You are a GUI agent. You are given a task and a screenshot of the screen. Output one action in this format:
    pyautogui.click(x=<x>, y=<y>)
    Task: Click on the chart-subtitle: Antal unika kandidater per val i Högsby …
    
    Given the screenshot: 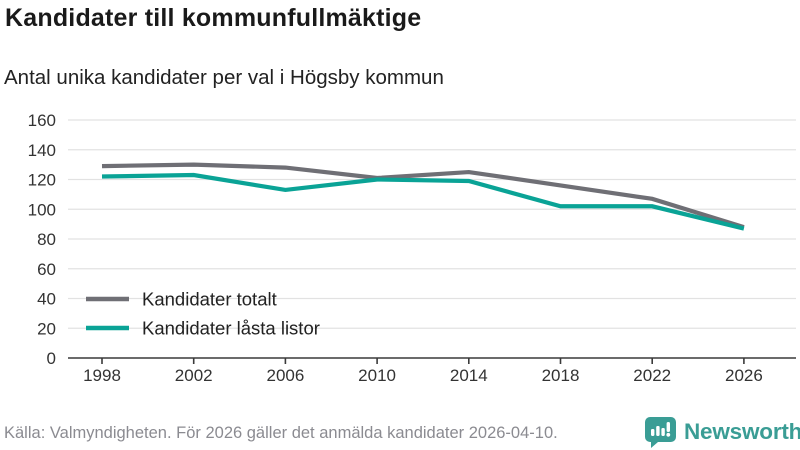 What is the action you would take?
    pyautogui.click(x=224, y=77)
    